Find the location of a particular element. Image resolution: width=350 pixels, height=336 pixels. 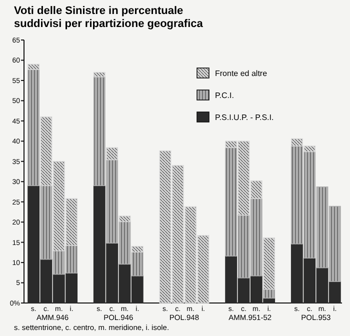

legend-label: Fronte ed altre is located at coordinates (241, 73).